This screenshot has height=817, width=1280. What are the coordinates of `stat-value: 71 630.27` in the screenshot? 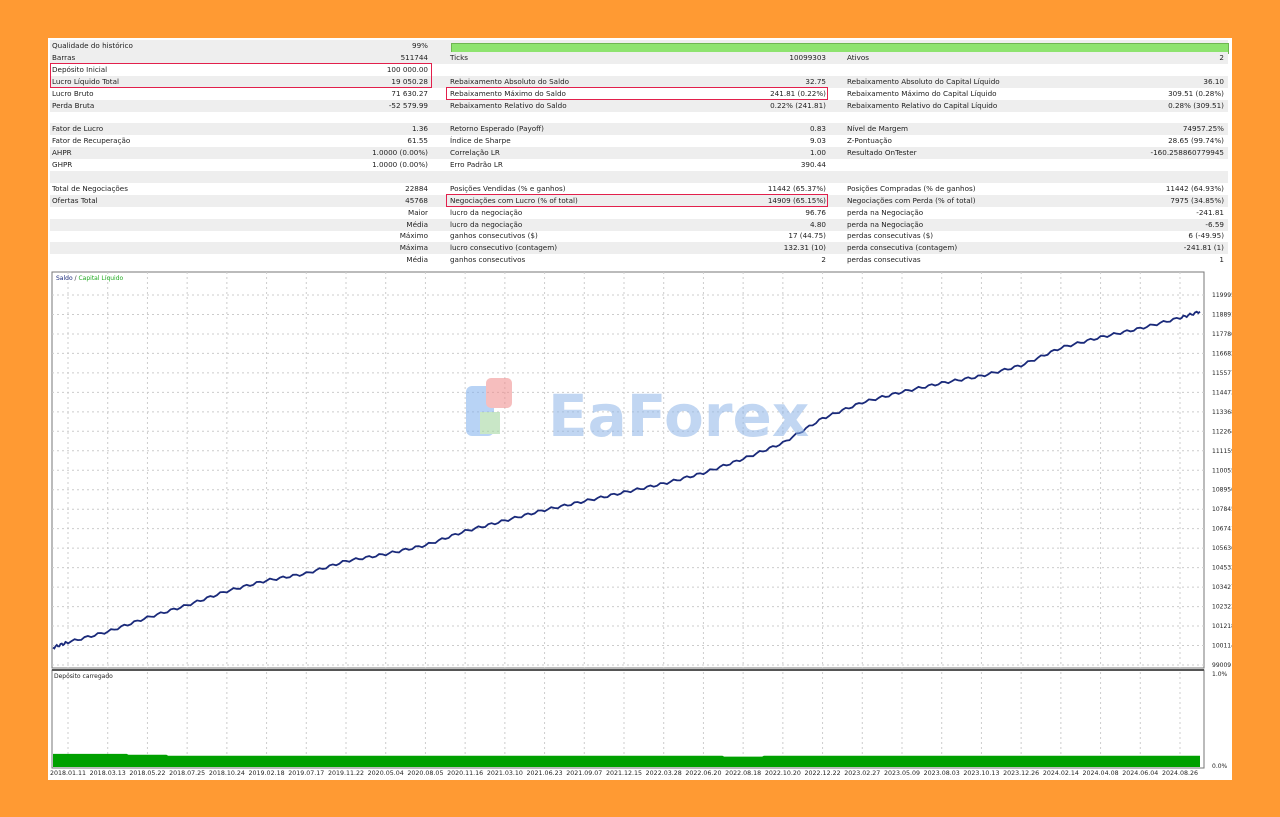 It's located at (409, 93).